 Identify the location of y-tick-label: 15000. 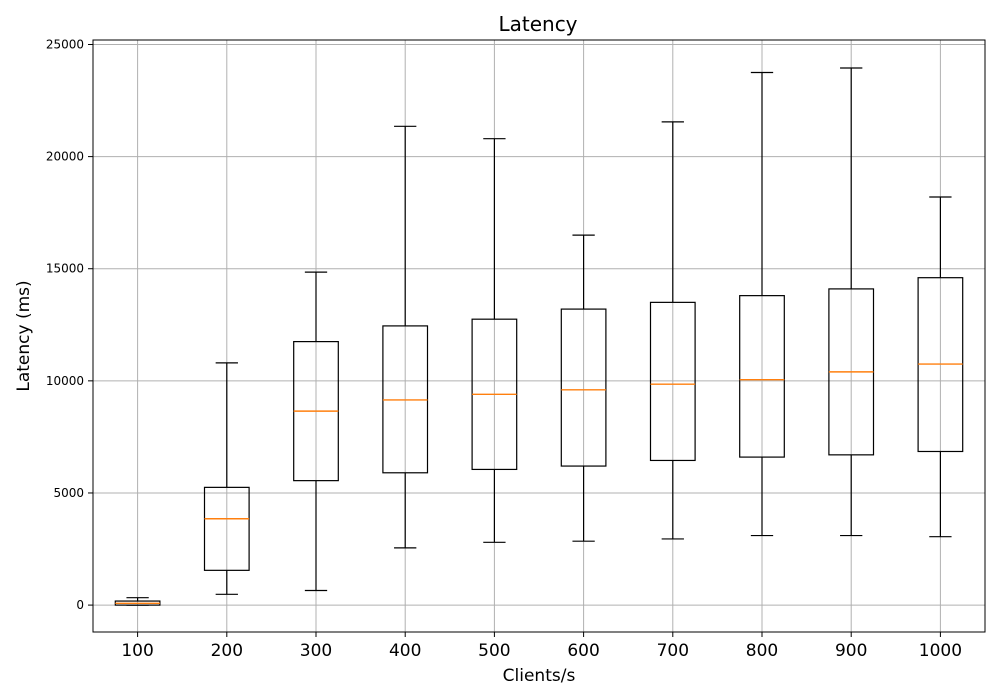
(65, 269).